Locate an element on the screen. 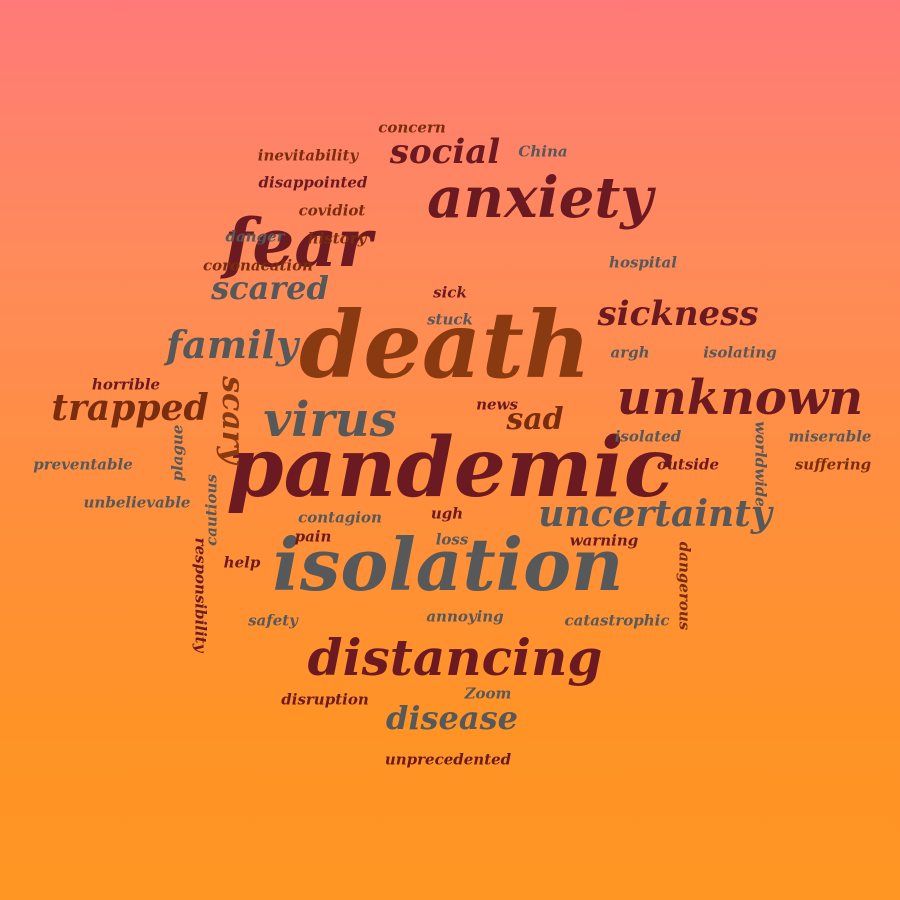 The width and height of the screenshot is (900, 900). word-isolation: isolation is located at coordinates (448, 564).